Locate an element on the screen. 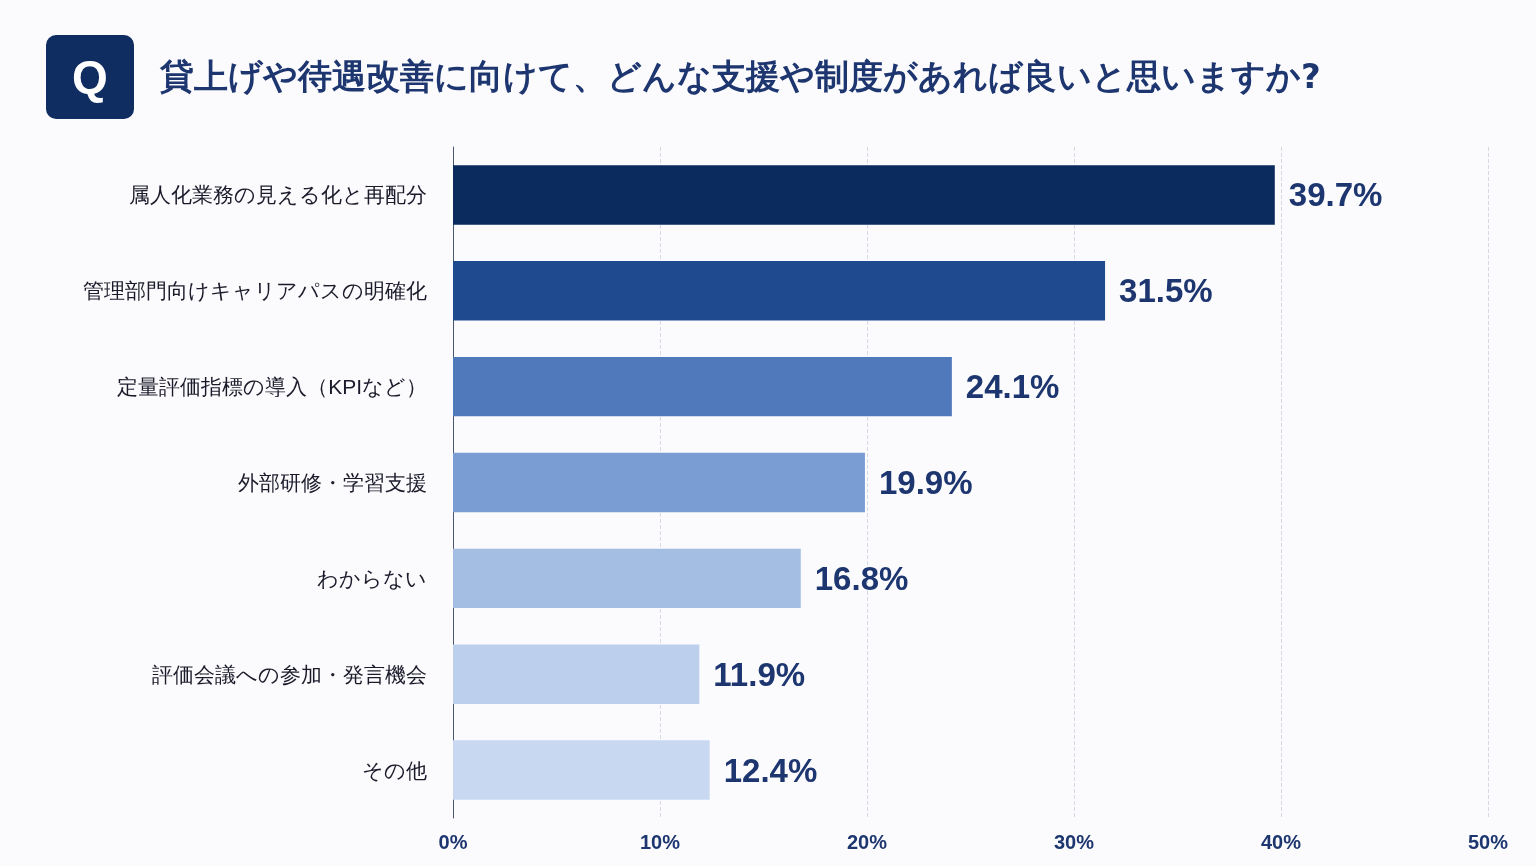  x-tick-label: 50% is located at coordinates (1488, 842).